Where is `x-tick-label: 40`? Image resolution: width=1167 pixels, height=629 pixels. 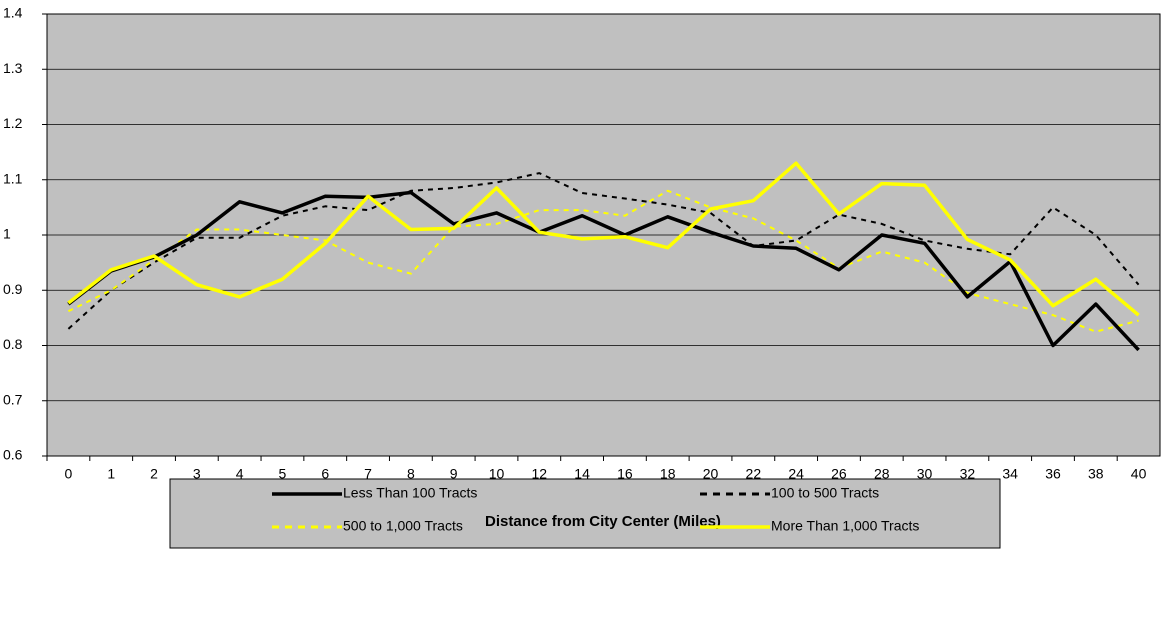
x-tick-label: 40 is located at coordinates (1139, 474).